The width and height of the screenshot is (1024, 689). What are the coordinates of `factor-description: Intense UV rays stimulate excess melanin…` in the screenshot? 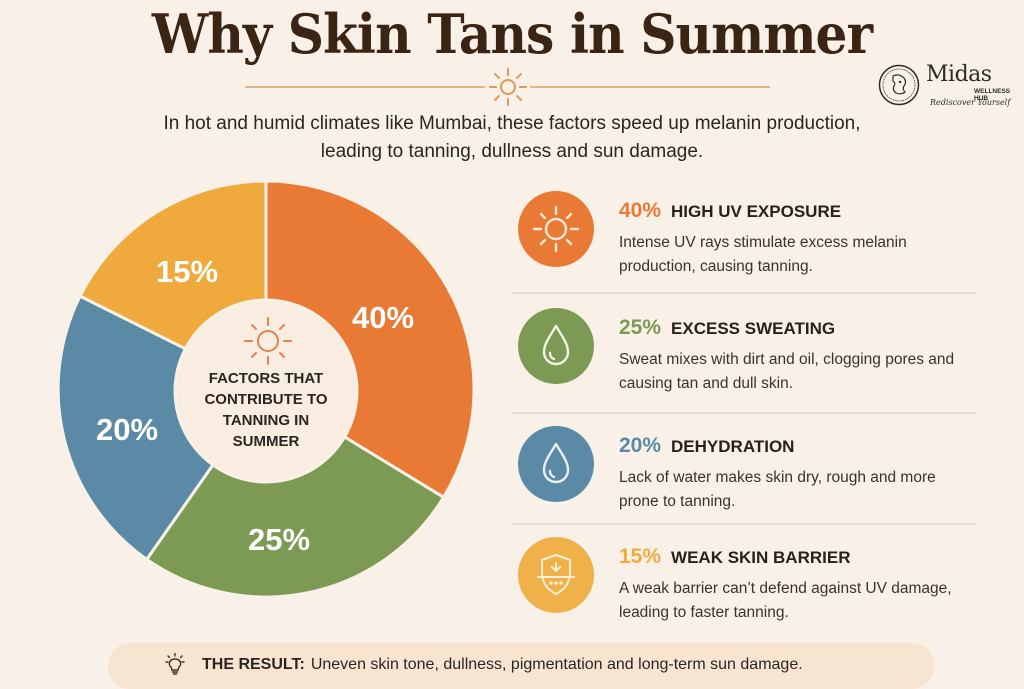 It's located at (763, 254).